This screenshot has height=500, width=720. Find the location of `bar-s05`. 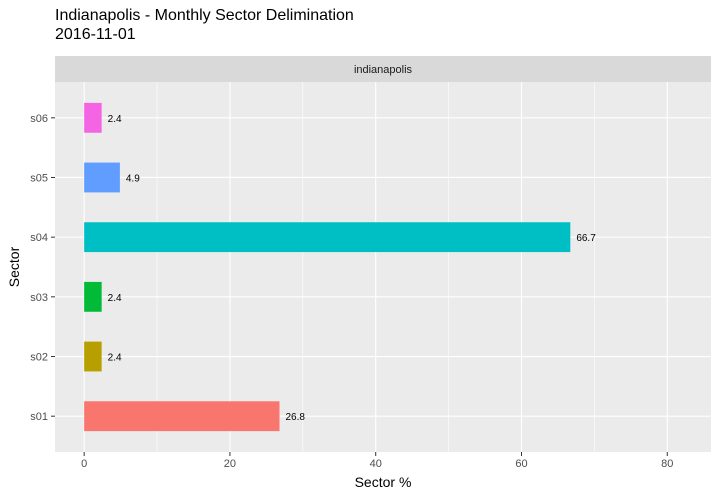

bar-s05 is located at coordinates (102, 177).